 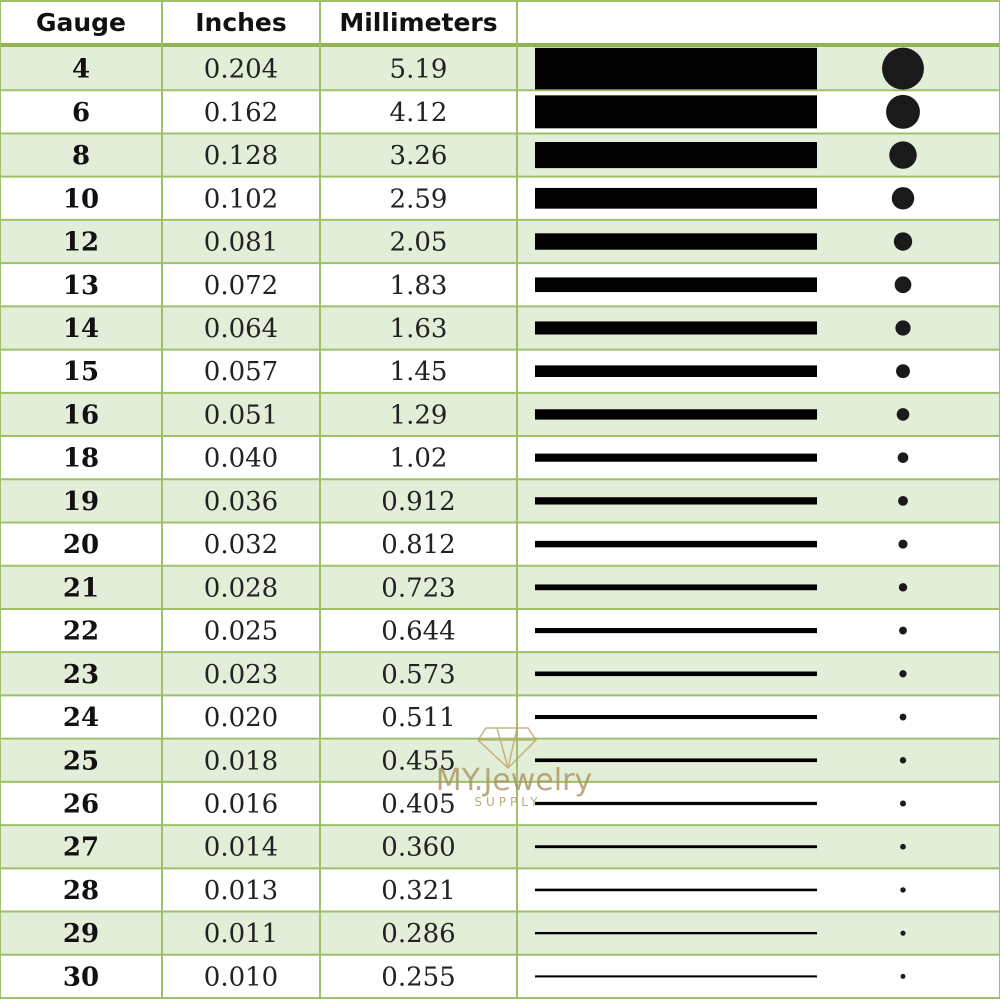 I want to click on table-cell: 24, so click(x=81, y=718).